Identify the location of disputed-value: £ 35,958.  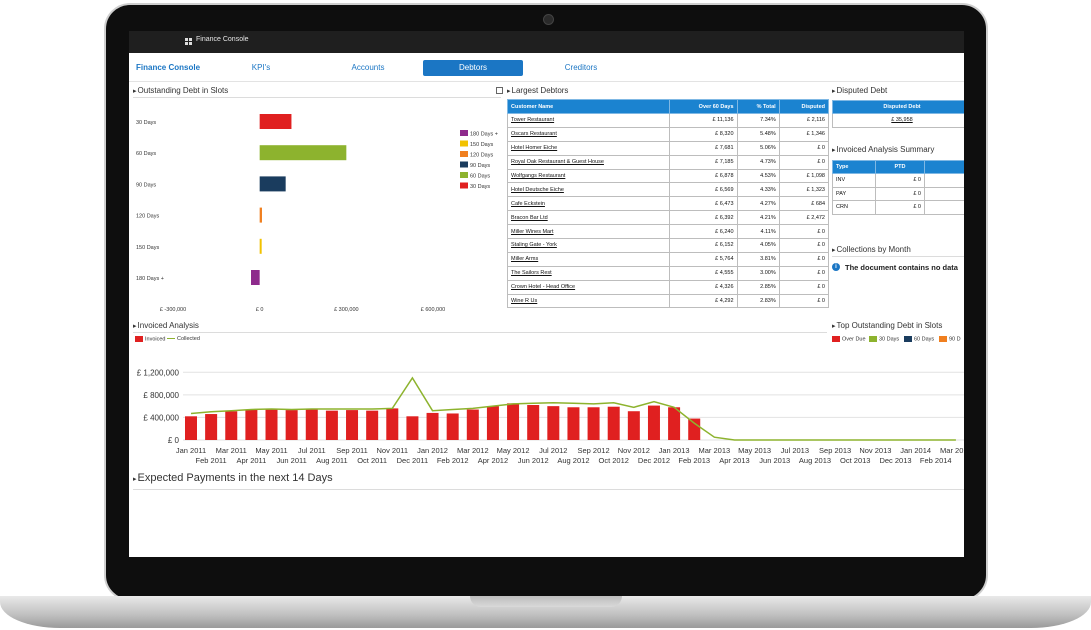
(898, 120).